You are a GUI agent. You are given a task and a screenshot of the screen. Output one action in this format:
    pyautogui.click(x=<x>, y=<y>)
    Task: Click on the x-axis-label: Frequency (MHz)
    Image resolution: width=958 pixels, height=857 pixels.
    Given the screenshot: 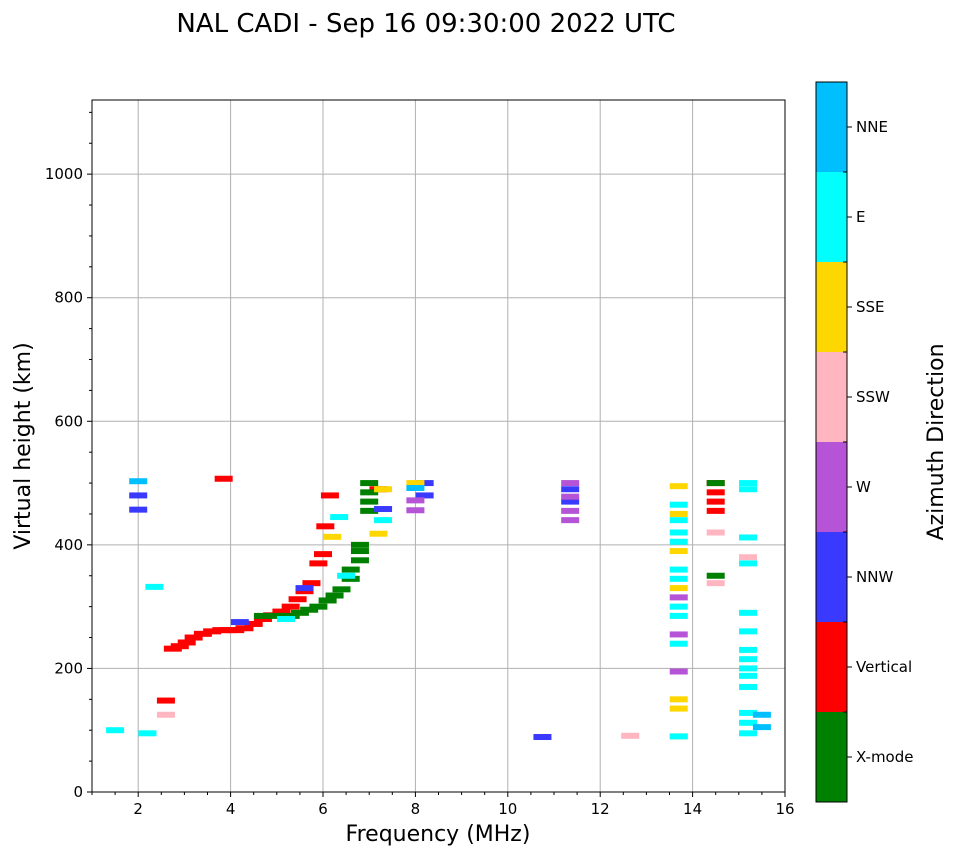 What is the action you would take?
    pyautogui.click(x=438, y=834)
    